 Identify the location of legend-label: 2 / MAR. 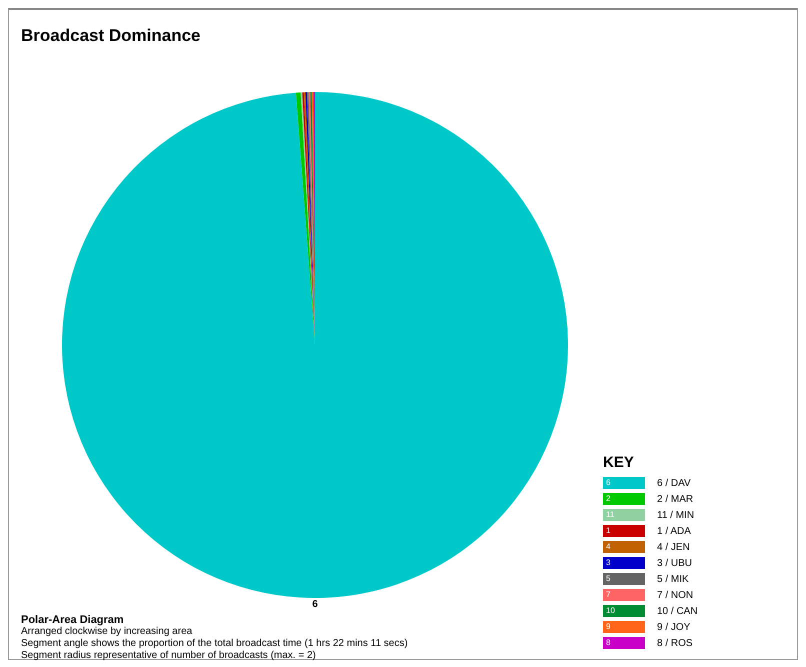
(675, 499).